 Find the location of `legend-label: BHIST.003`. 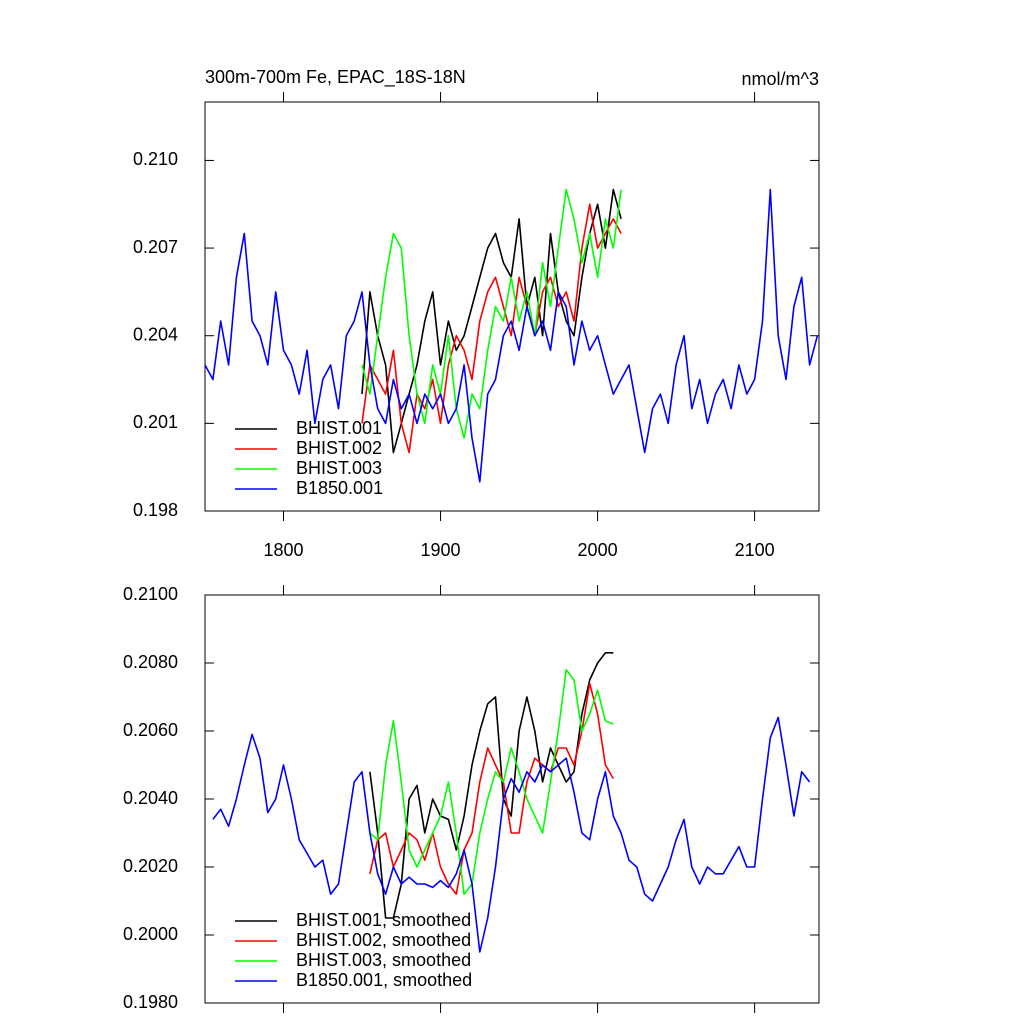

legend-label: BHIST.003 is located at coordinates (339, 468).